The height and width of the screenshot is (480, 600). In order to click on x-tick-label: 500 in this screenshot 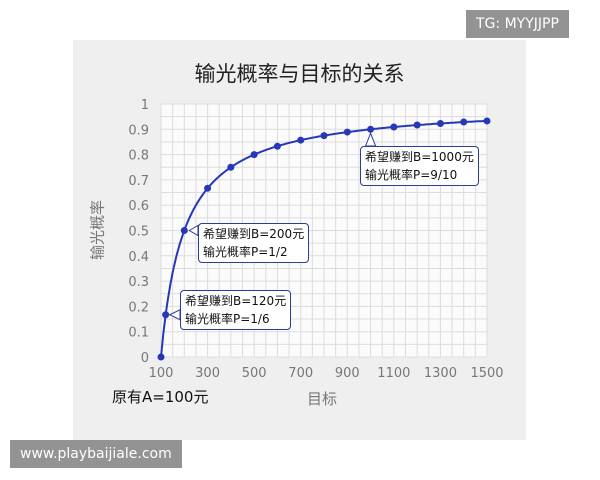, I will do `click(254, 373)`.